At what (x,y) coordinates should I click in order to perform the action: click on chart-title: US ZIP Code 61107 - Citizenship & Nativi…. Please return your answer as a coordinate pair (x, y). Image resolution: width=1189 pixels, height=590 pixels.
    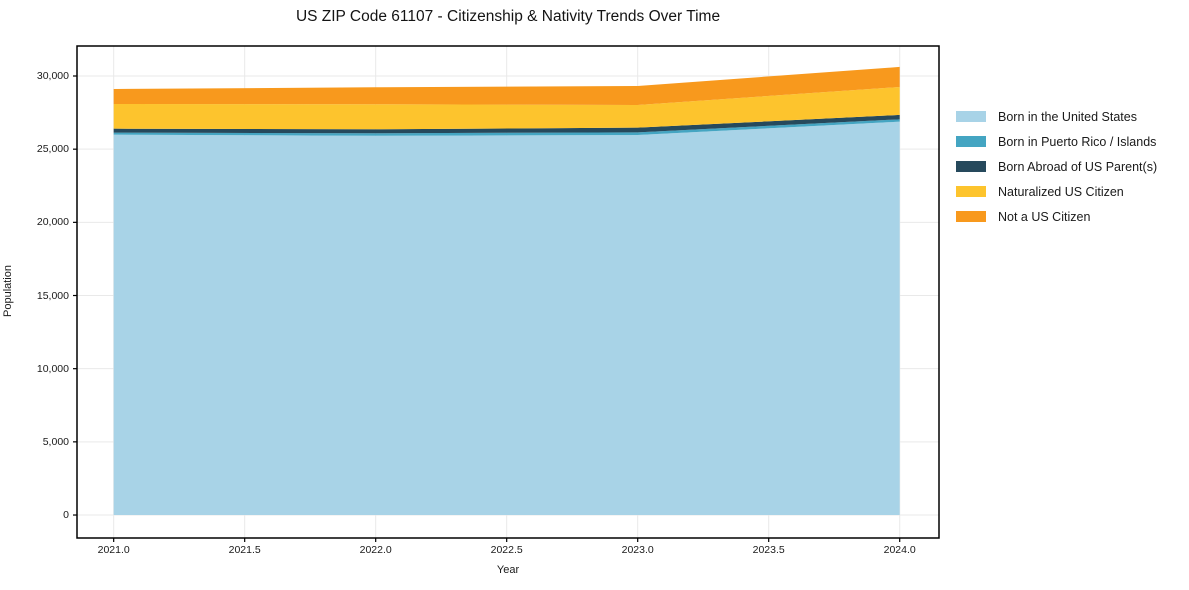
    Looking at the image, I should click on (508, 16).